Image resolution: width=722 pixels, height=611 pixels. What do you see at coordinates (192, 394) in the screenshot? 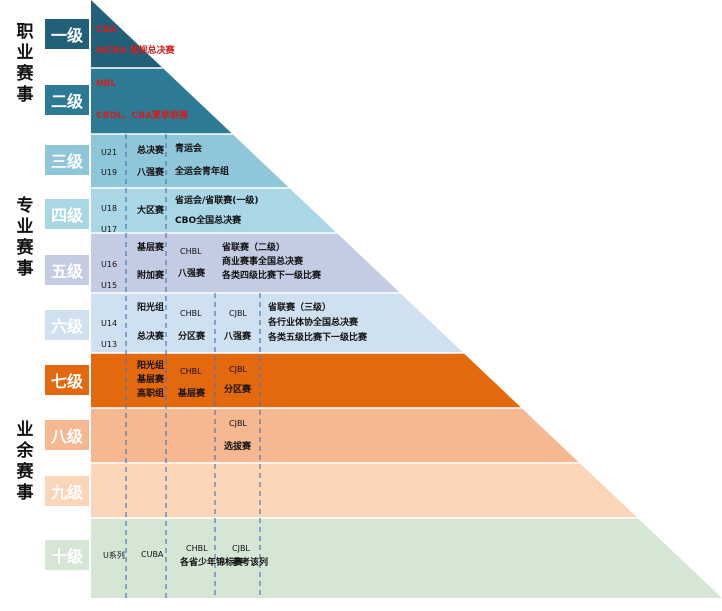
I see `cell-l7-grassroots-2: 基层赛` at bounding box center [192, 394].